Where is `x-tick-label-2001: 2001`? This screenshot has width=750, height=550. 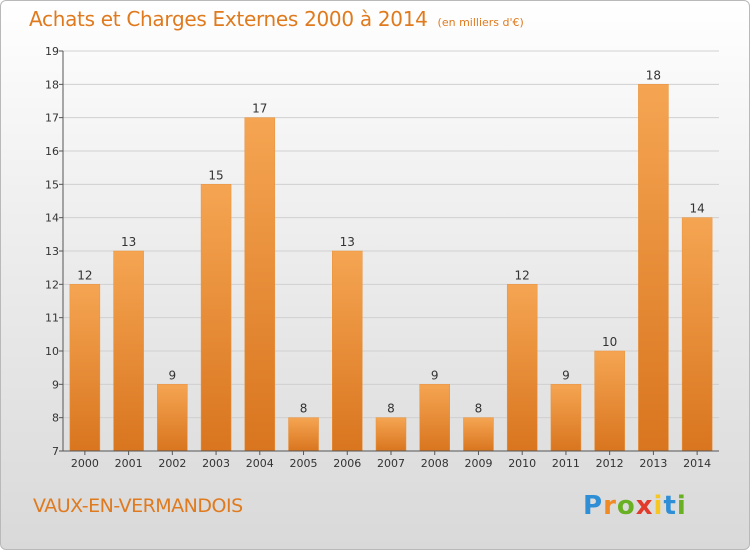
x-tick-label-2001: 2001 is located at coordinates (129, 463).